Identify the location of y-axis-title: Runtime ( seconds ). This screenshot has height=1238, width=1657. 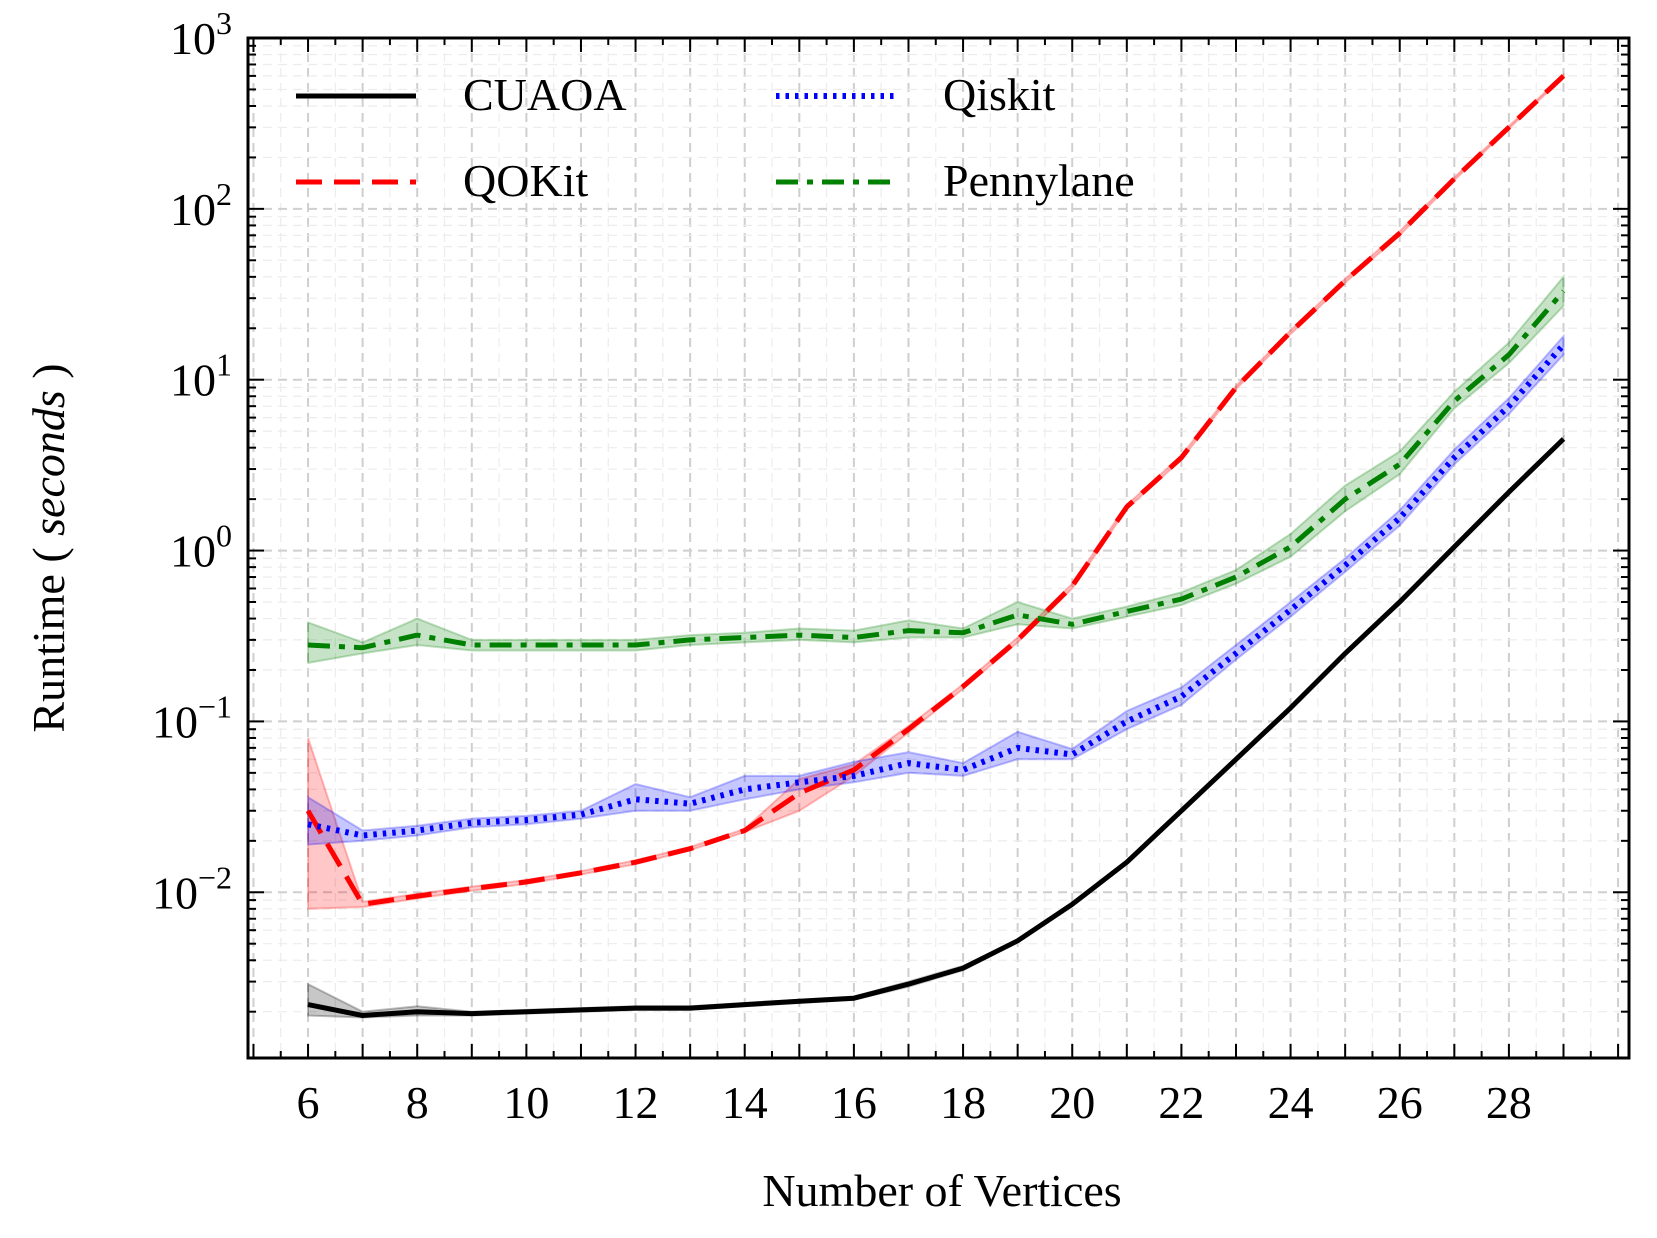
(48, 547).